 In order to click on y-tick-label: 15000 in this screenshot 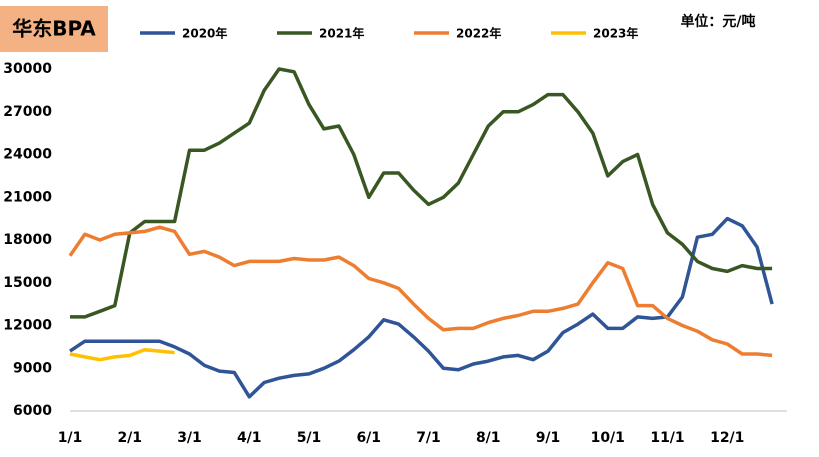, I will do `click(27, 283)`.